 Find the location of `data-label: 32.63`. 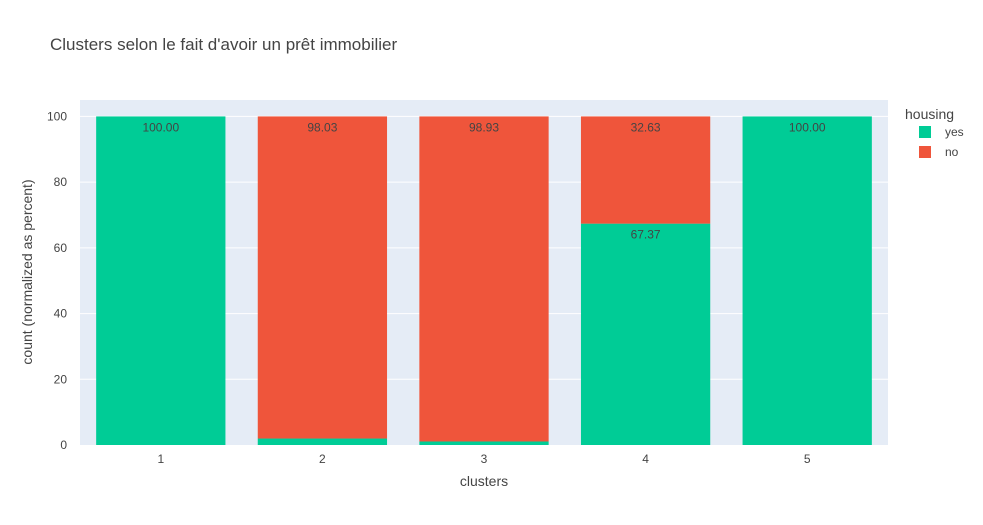

data-label: 32.63 is located at coordinates (646, 127).